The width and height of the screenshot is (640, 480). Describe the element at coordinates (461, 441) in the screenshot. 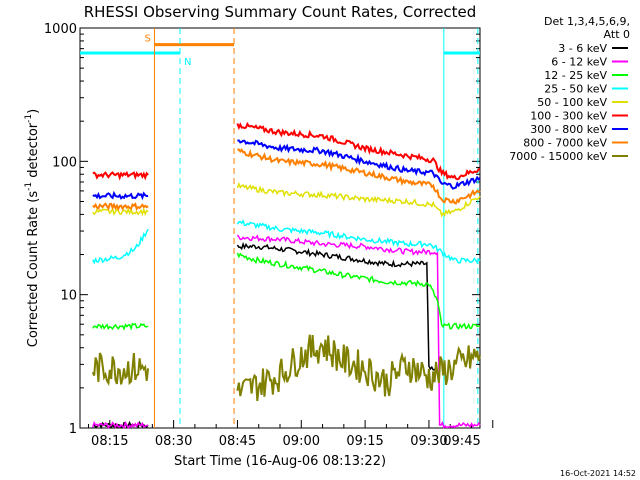

I see `x-tick-label: 09:45` at that location.